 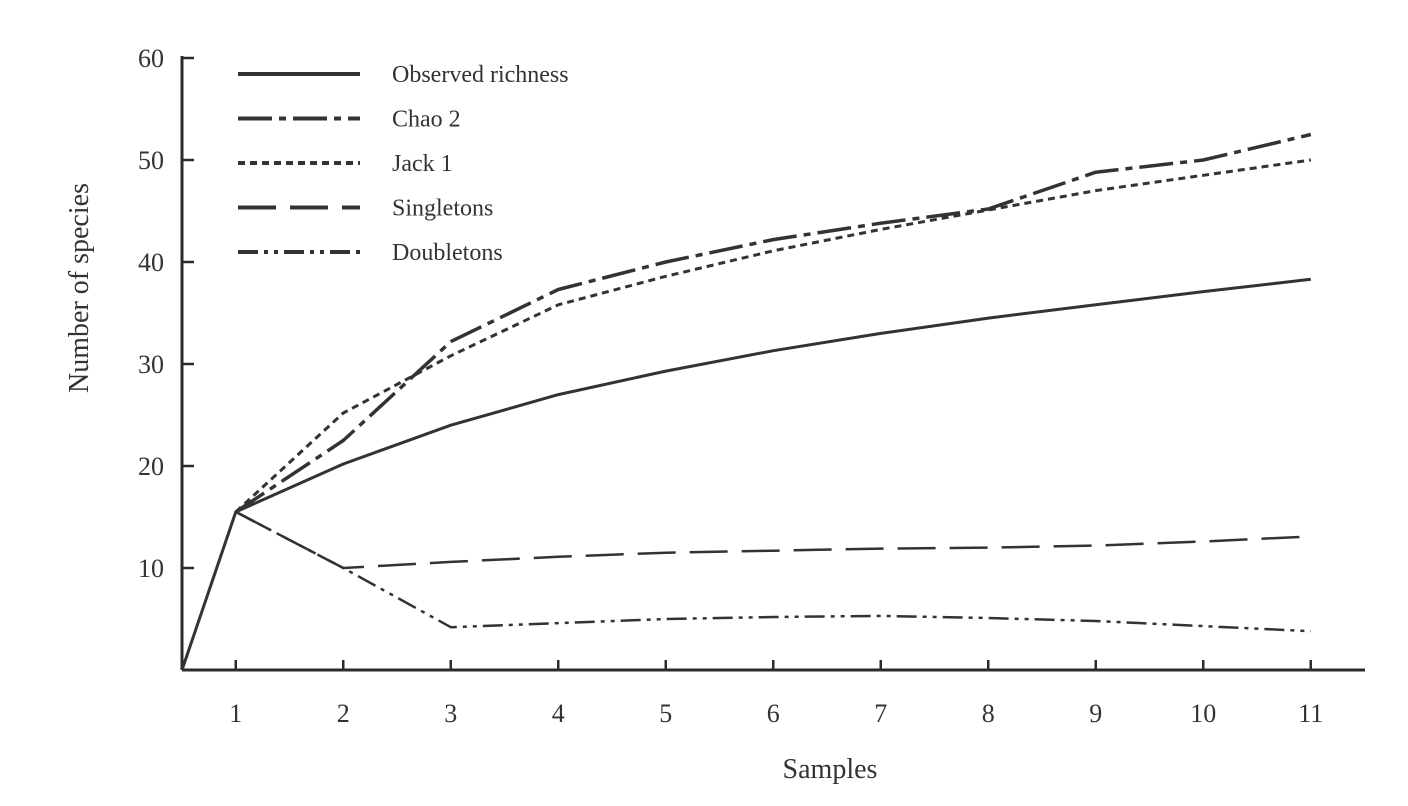 I want to click on legend-label: Chao 2, so click(x=426, y=120).